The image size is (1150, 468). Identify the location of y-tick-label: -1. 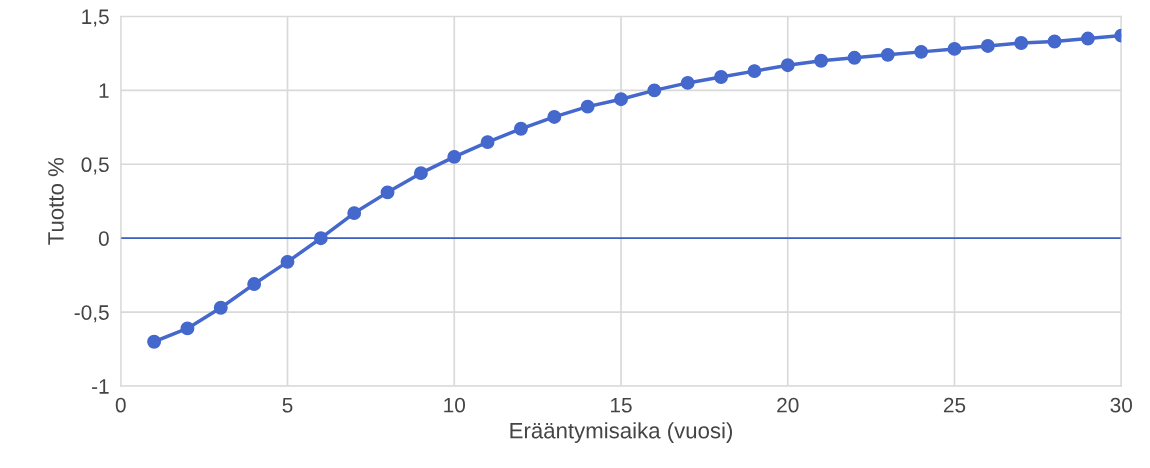
(100, 386).